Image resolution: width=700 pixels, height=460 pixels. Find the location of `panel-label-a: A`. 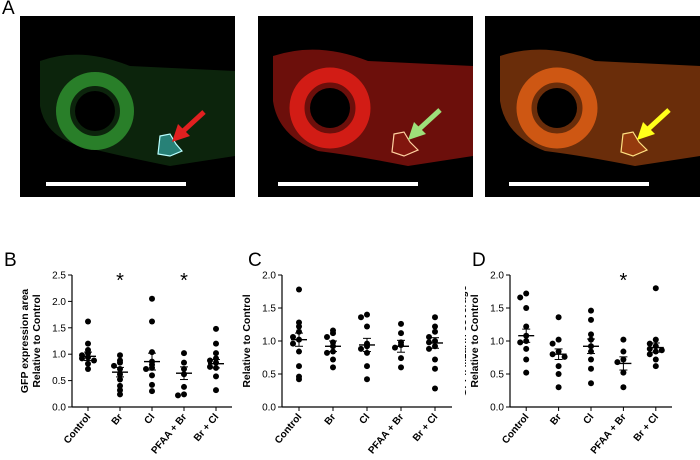

panel-label-a: A is located at coordinates (8, 9).